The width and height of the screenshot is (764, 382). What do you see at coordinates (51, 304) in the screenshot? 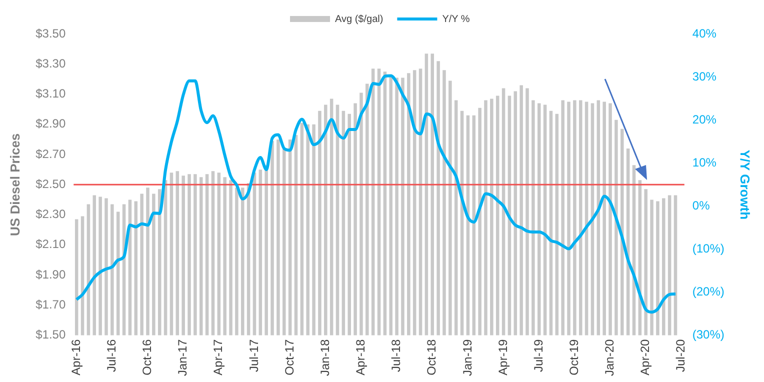
I see `y-tick-label: $1.70` at bounding box center [51, 304].